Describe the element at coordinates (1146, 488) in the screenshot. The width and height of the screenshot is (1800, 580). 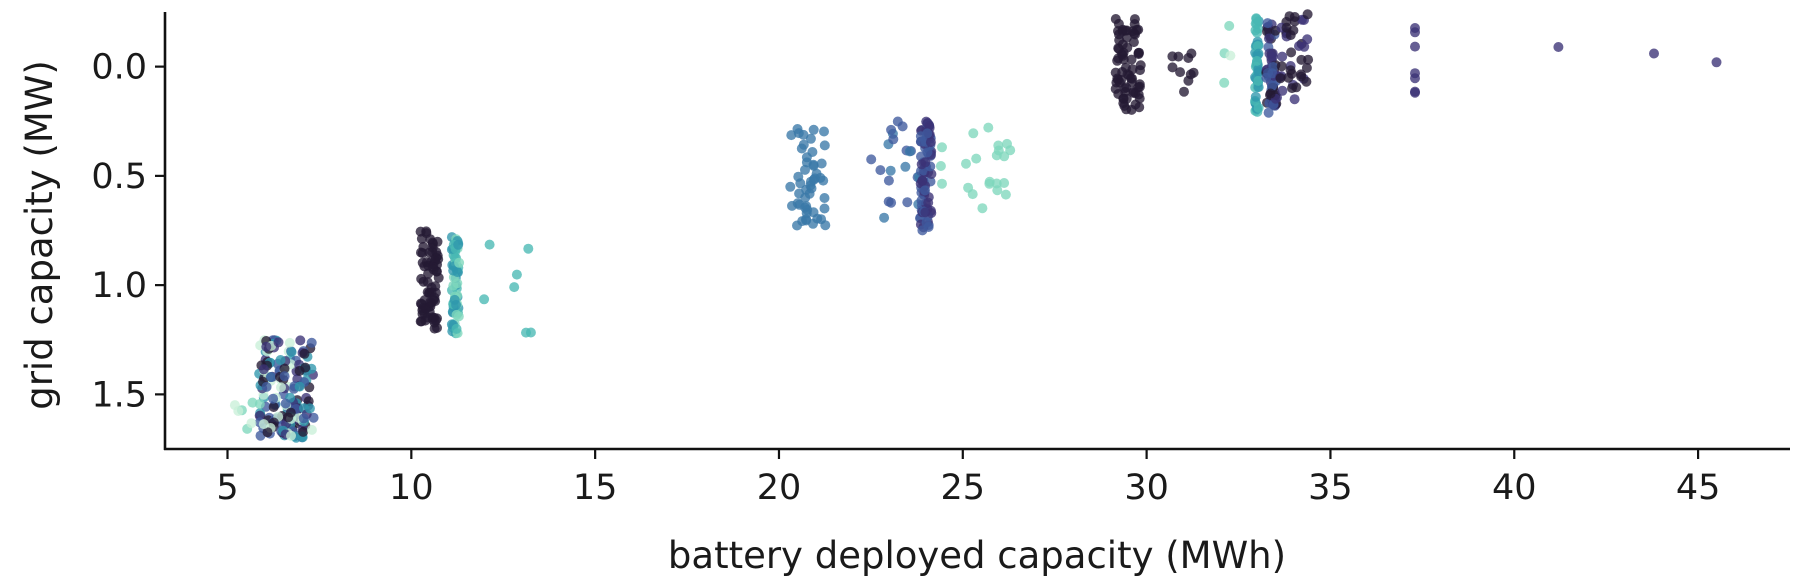
I see `x-tick-label: 30` at that location.